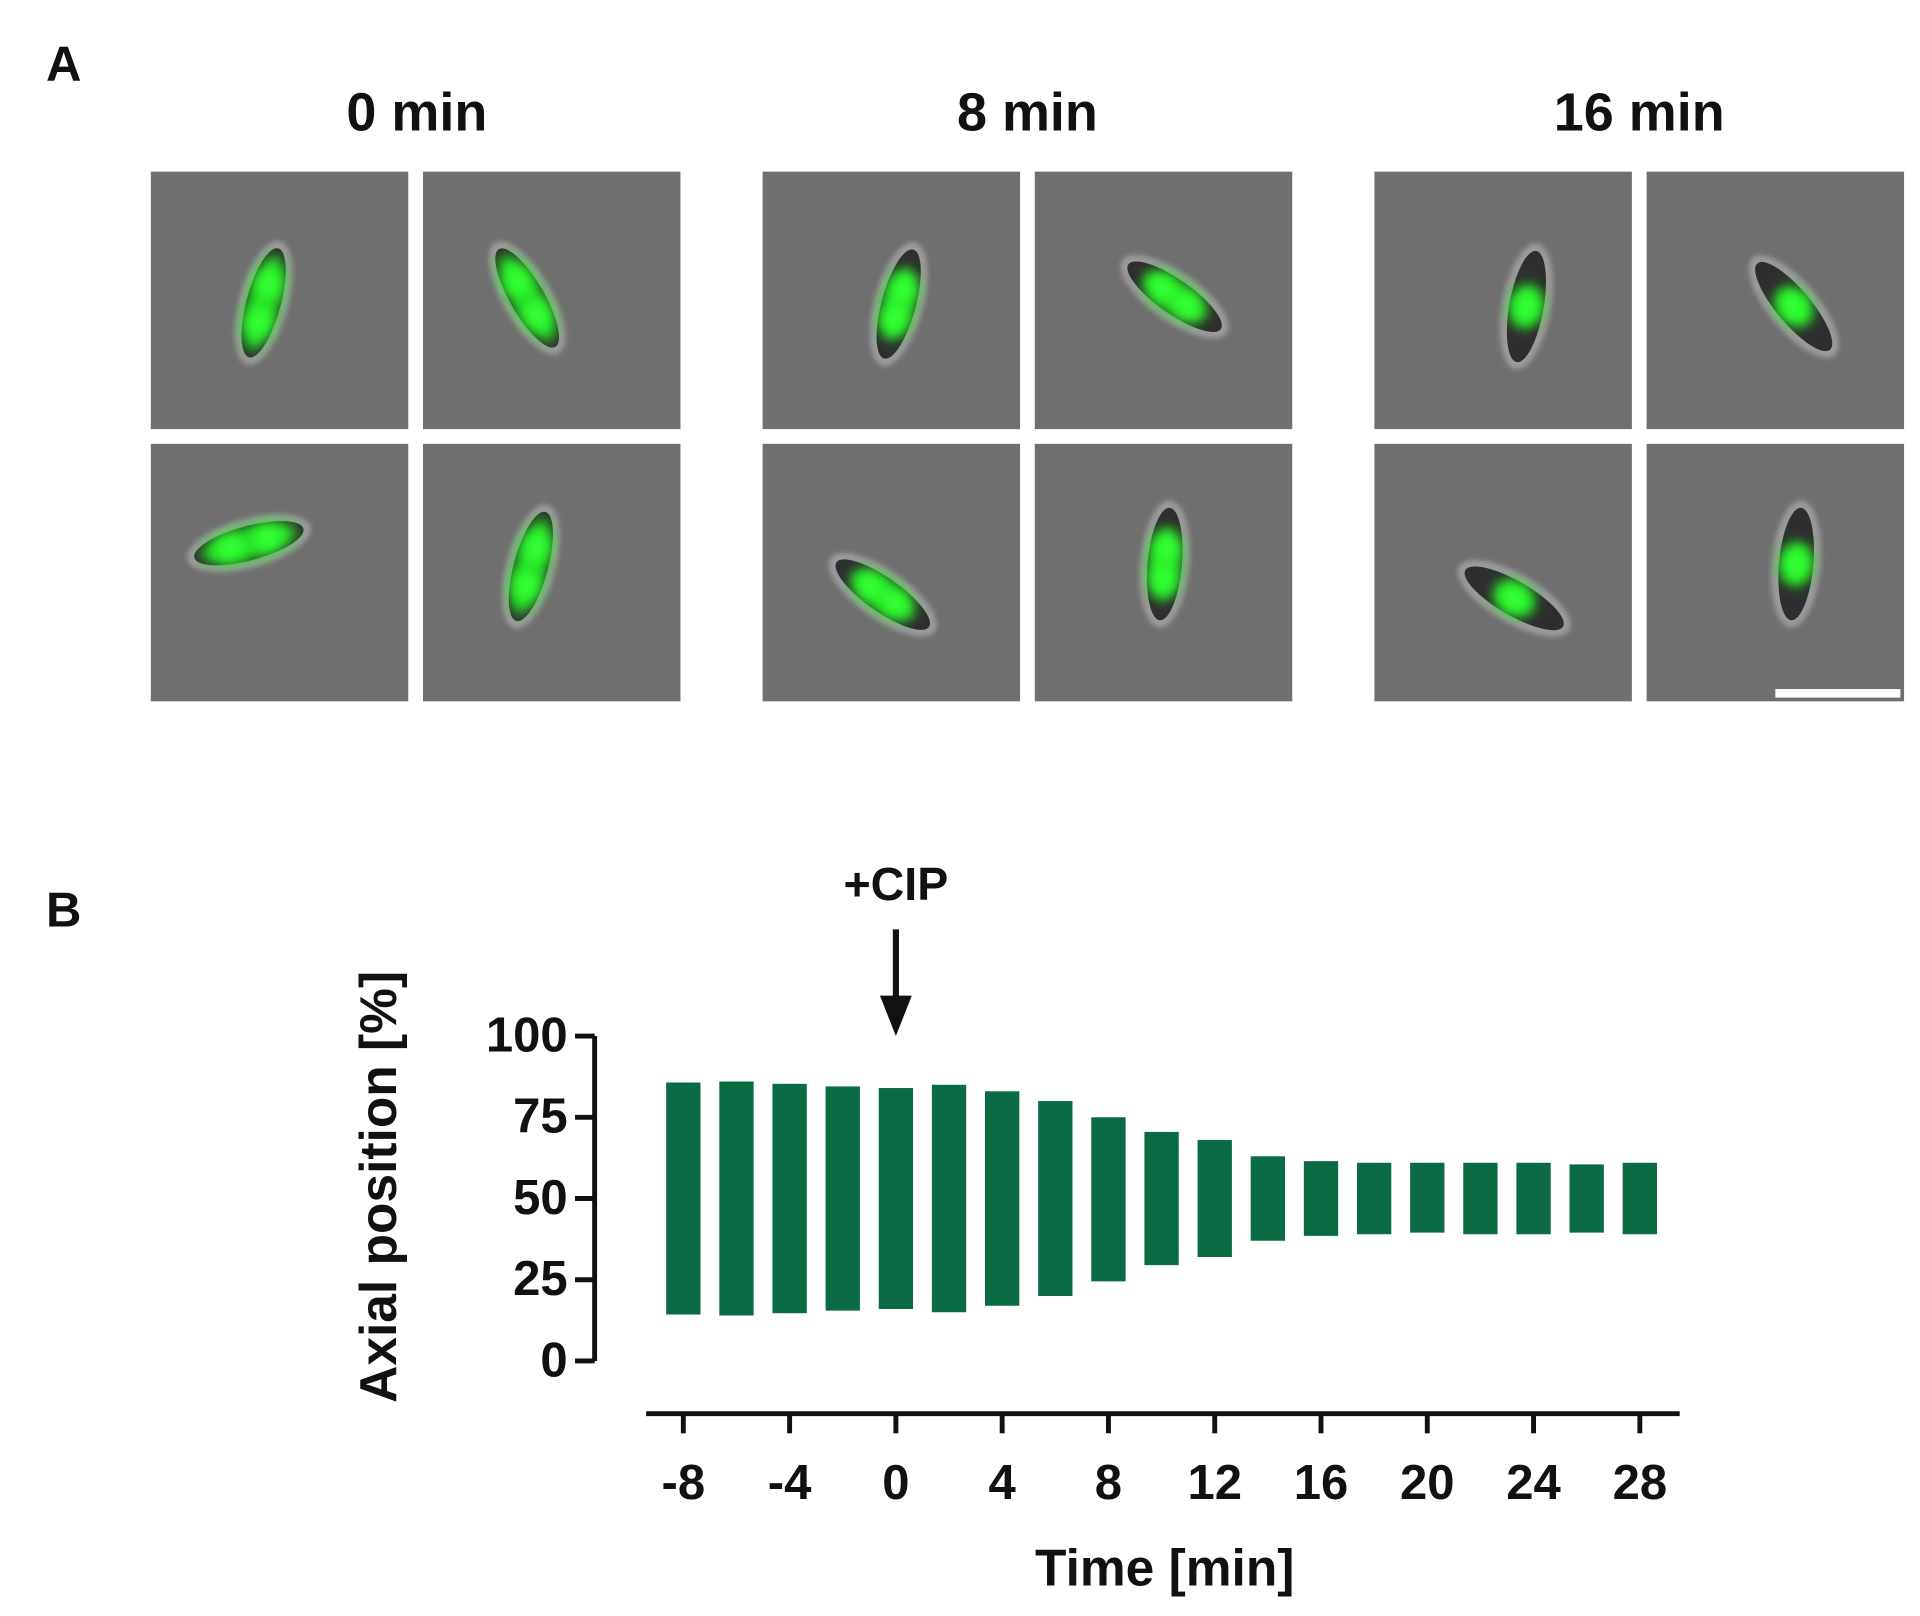 Image resolution: width=1920 pixels, height=1616 pixels. What do you see at coordinates (790, 1483) in the screenshot?
I see `x-tick-label: -4` at bounding box center [790, 1483].